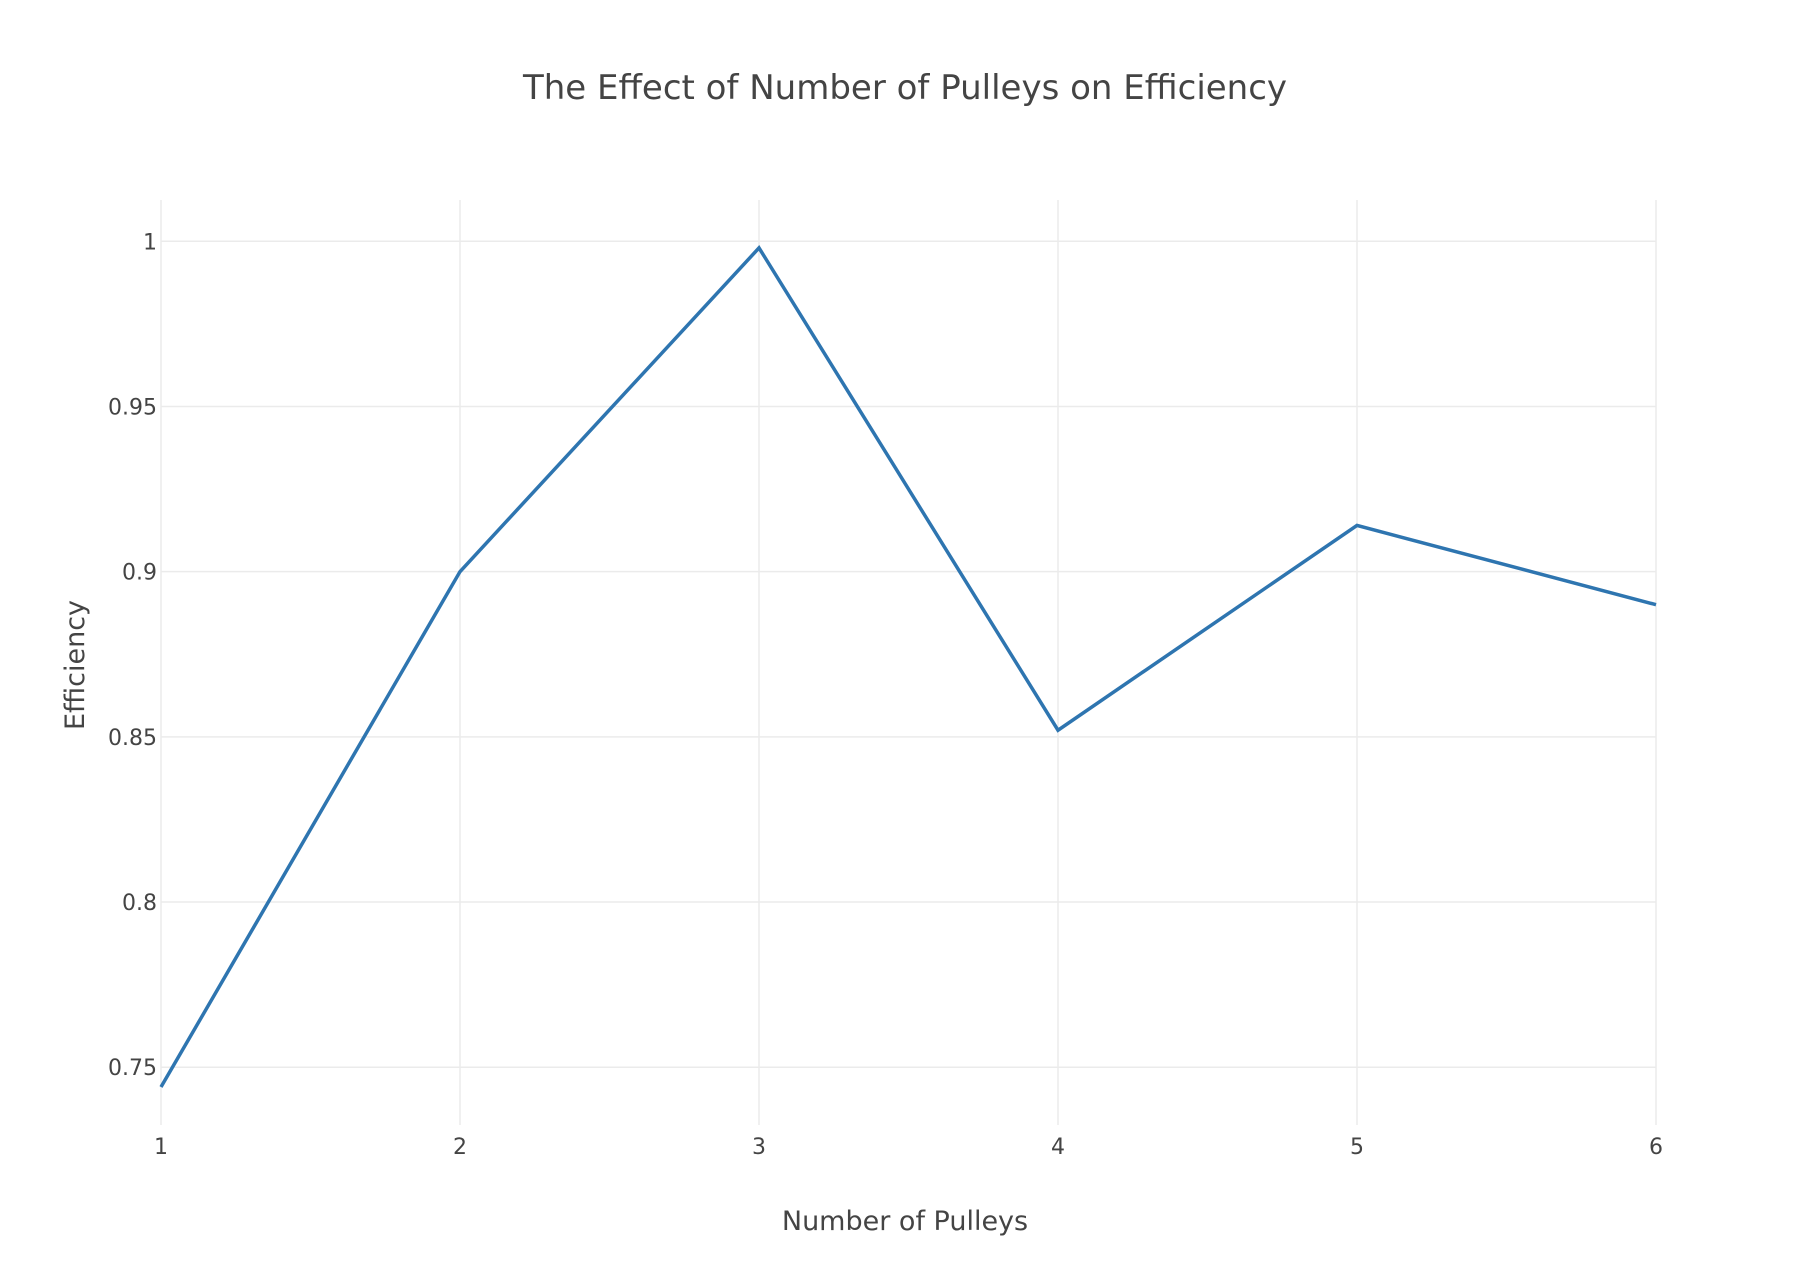  What do you see at coordinates (132, 655) in the screenshot?
I see `y-axis-ticks: 0.75 0.8 0.85 0.9 0.95 1` at bounding box center [132, 655].